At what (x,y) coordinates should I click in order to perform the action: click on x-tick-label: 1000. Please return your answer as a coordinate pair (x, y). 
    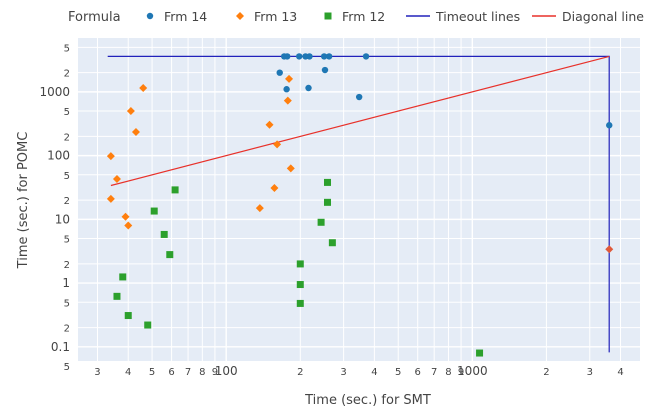
    Looking at the image, I should click on (472, 371).